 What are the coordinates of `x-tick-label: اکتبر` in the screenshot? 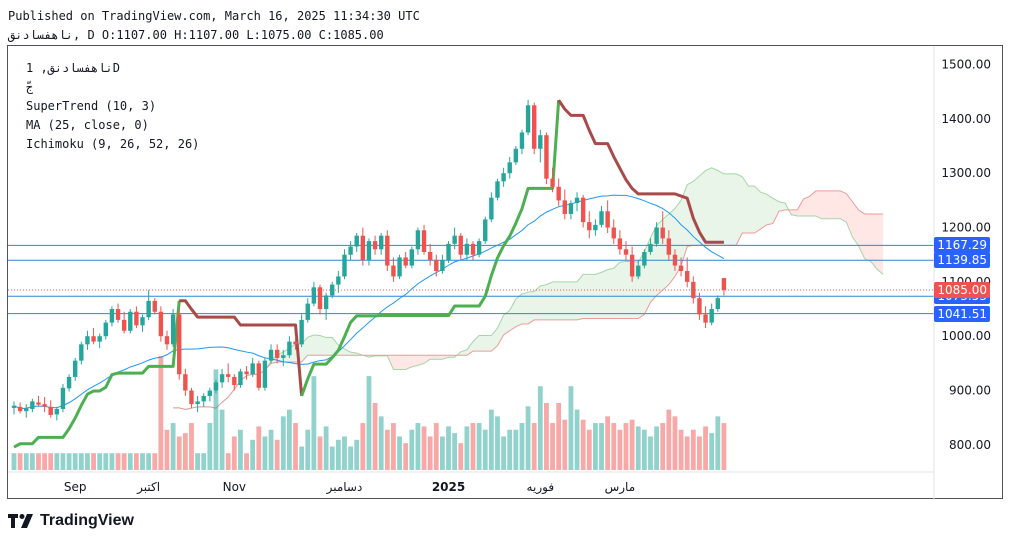 It's located at (148, 487).